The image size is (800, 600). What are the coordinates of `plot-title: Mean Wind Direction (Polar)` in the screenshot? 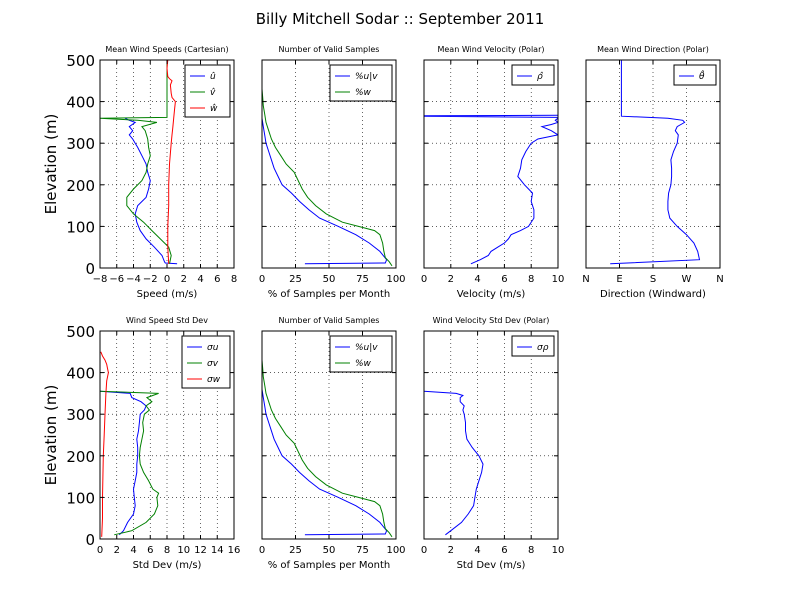 It's located at (653, 49).